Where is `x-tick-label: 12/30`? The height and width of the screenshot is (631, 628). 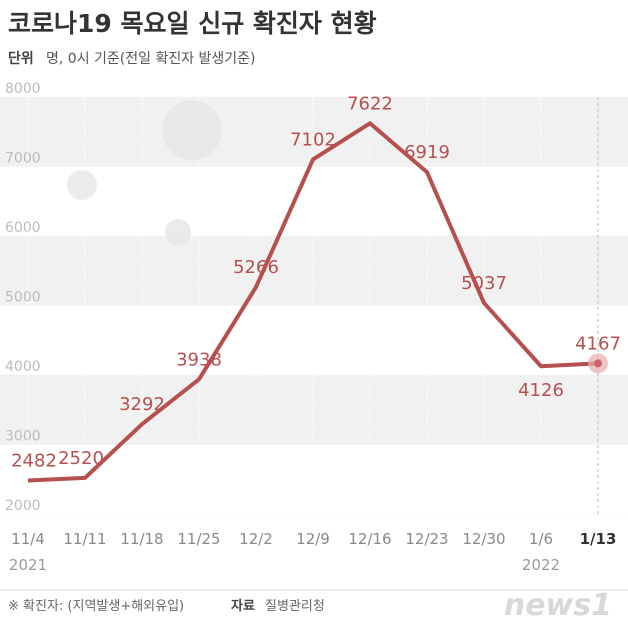 x-tick-label: 12/30 is located at coordinates (483, 539).